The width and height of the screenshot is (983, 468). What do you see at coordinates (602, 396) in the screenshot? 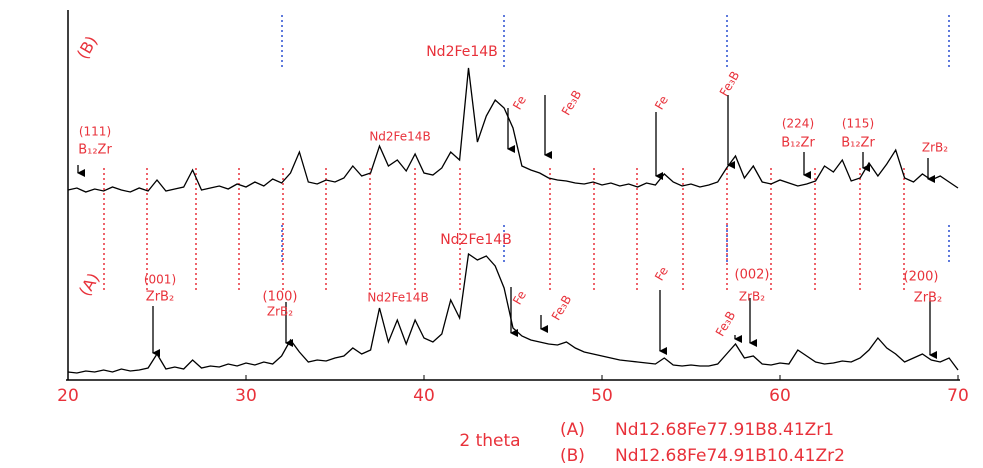
I see `x-tick-label: 50` at bounding box center [602, 396].